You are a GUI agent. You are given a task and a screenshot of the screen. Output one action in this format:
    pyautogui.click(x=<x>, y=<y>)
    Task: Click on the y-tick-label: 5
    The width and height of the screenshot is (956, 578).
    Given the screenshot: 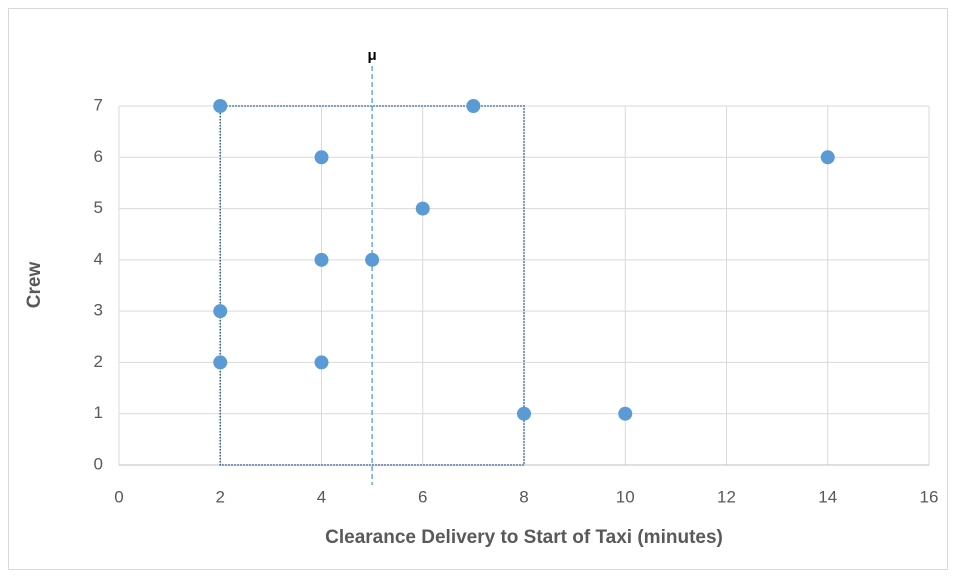 What is the action you would take?
    pyautogui.click(x=98, y=207)
    